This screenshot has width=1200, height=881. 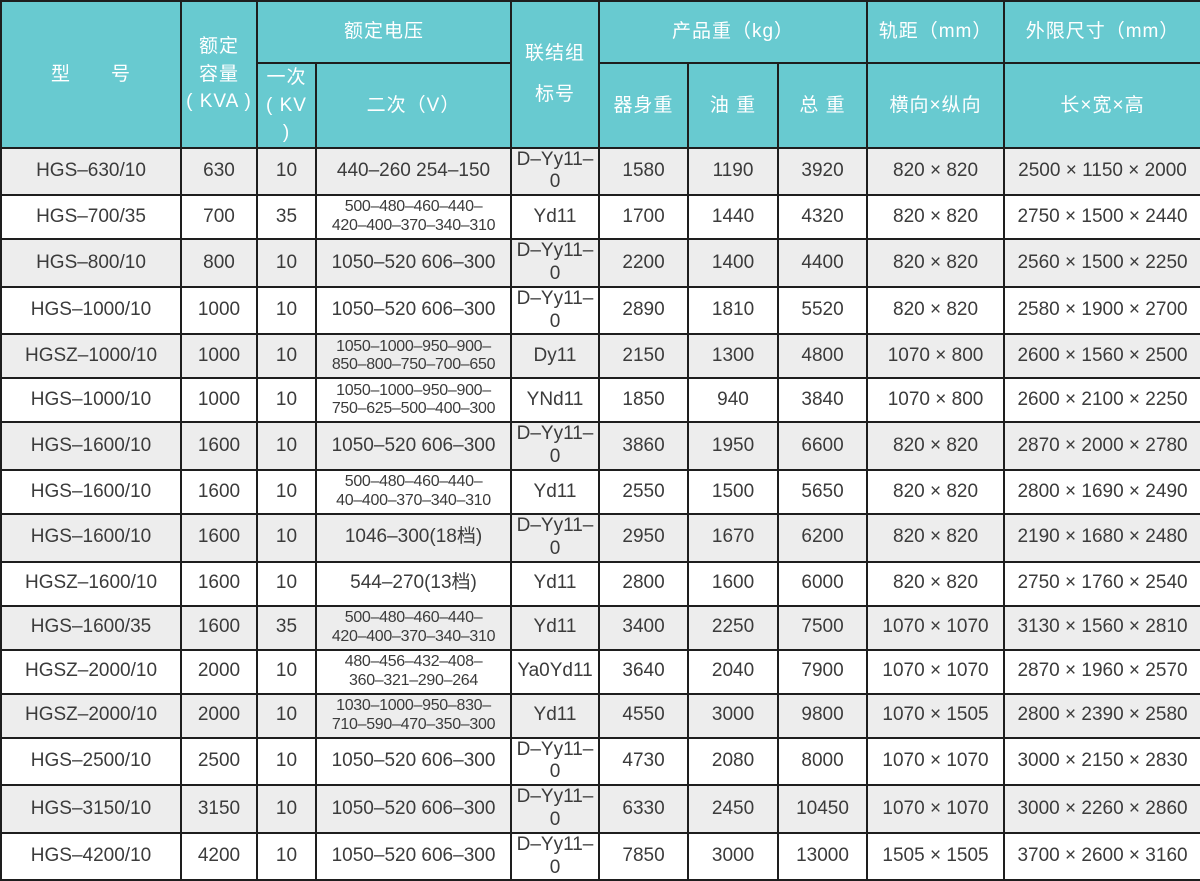 What do you see at coordinates (219, 263) in the screenshot?
I see `cell-kva: 800` at bounding box center [219, 263].